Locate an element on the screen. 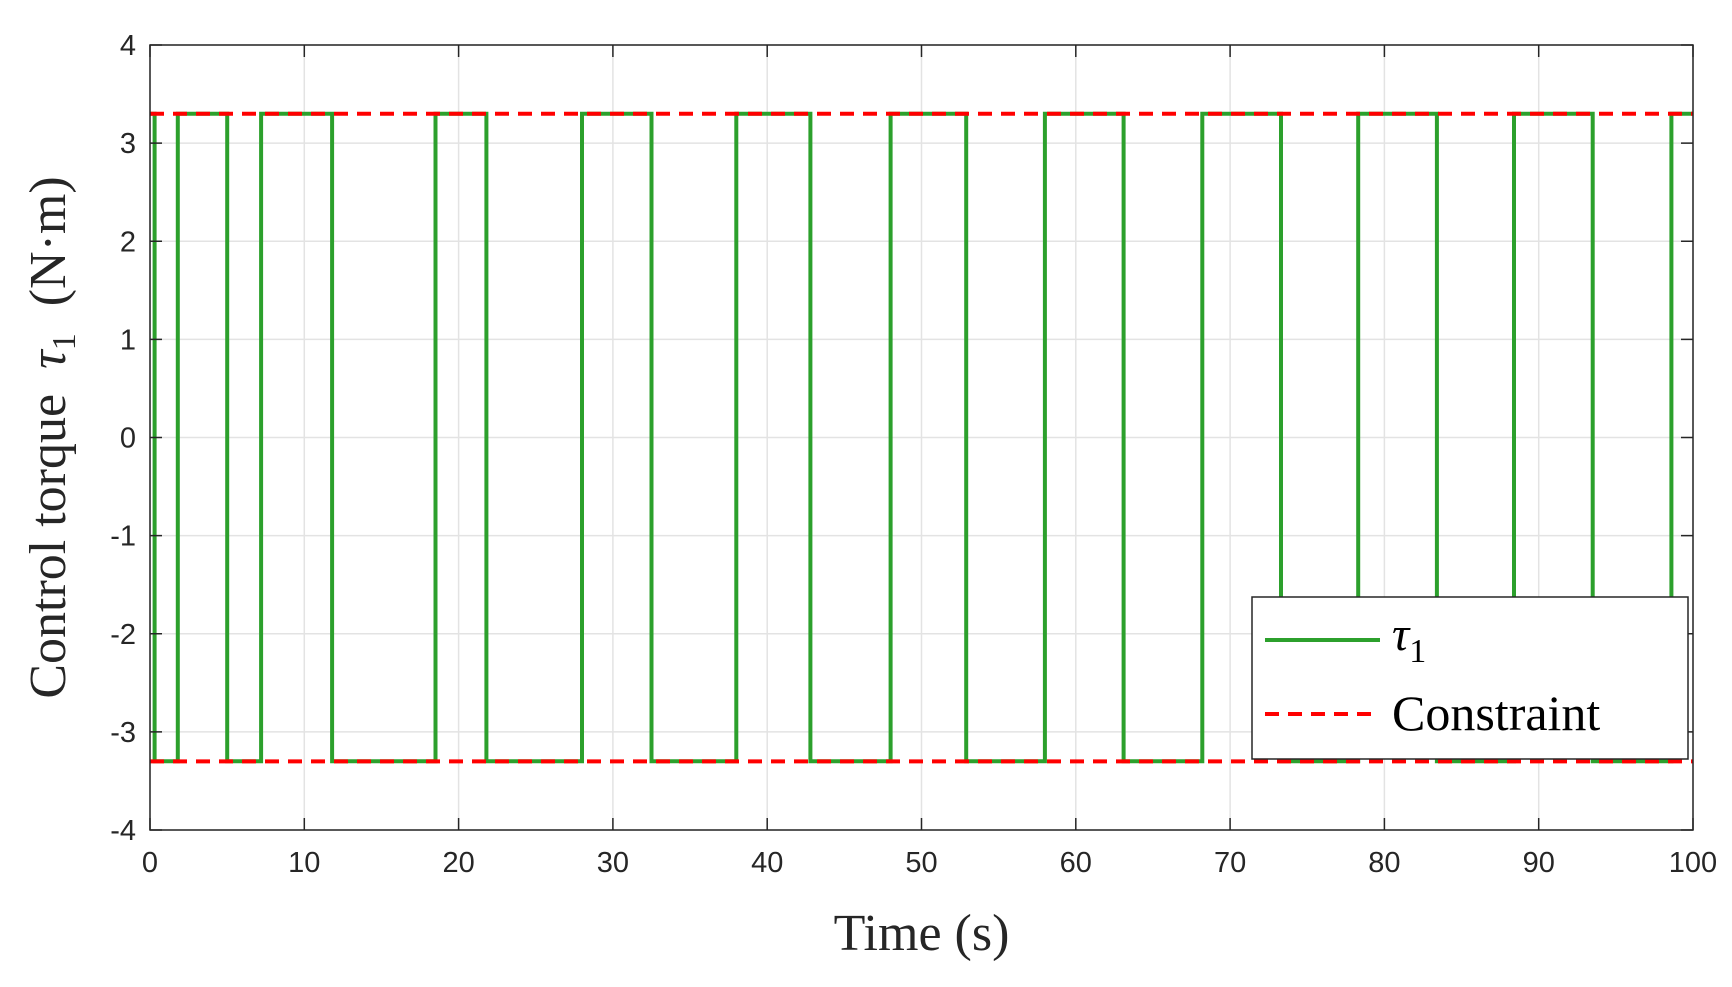 The image size is (1732, 987). x-tick-label: 10 is located at coordinates (304, 863).